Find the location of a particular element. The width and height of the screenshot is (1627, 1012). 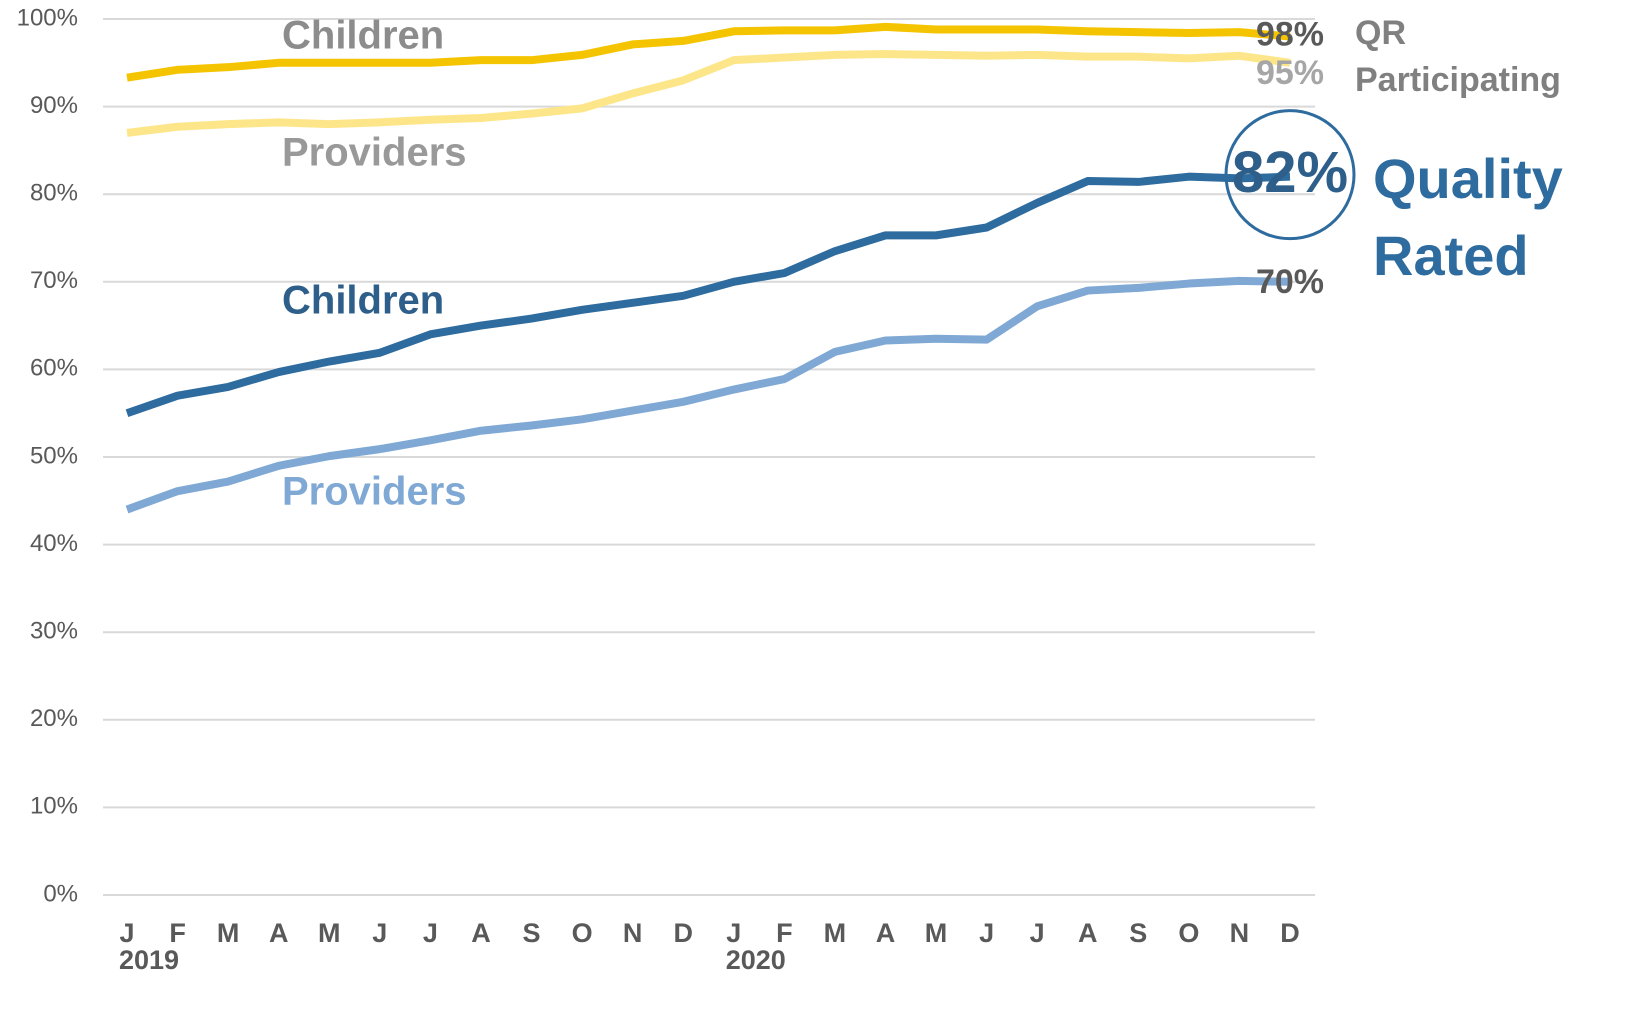

group-label: Rated is located at coordinates (1451, 255).